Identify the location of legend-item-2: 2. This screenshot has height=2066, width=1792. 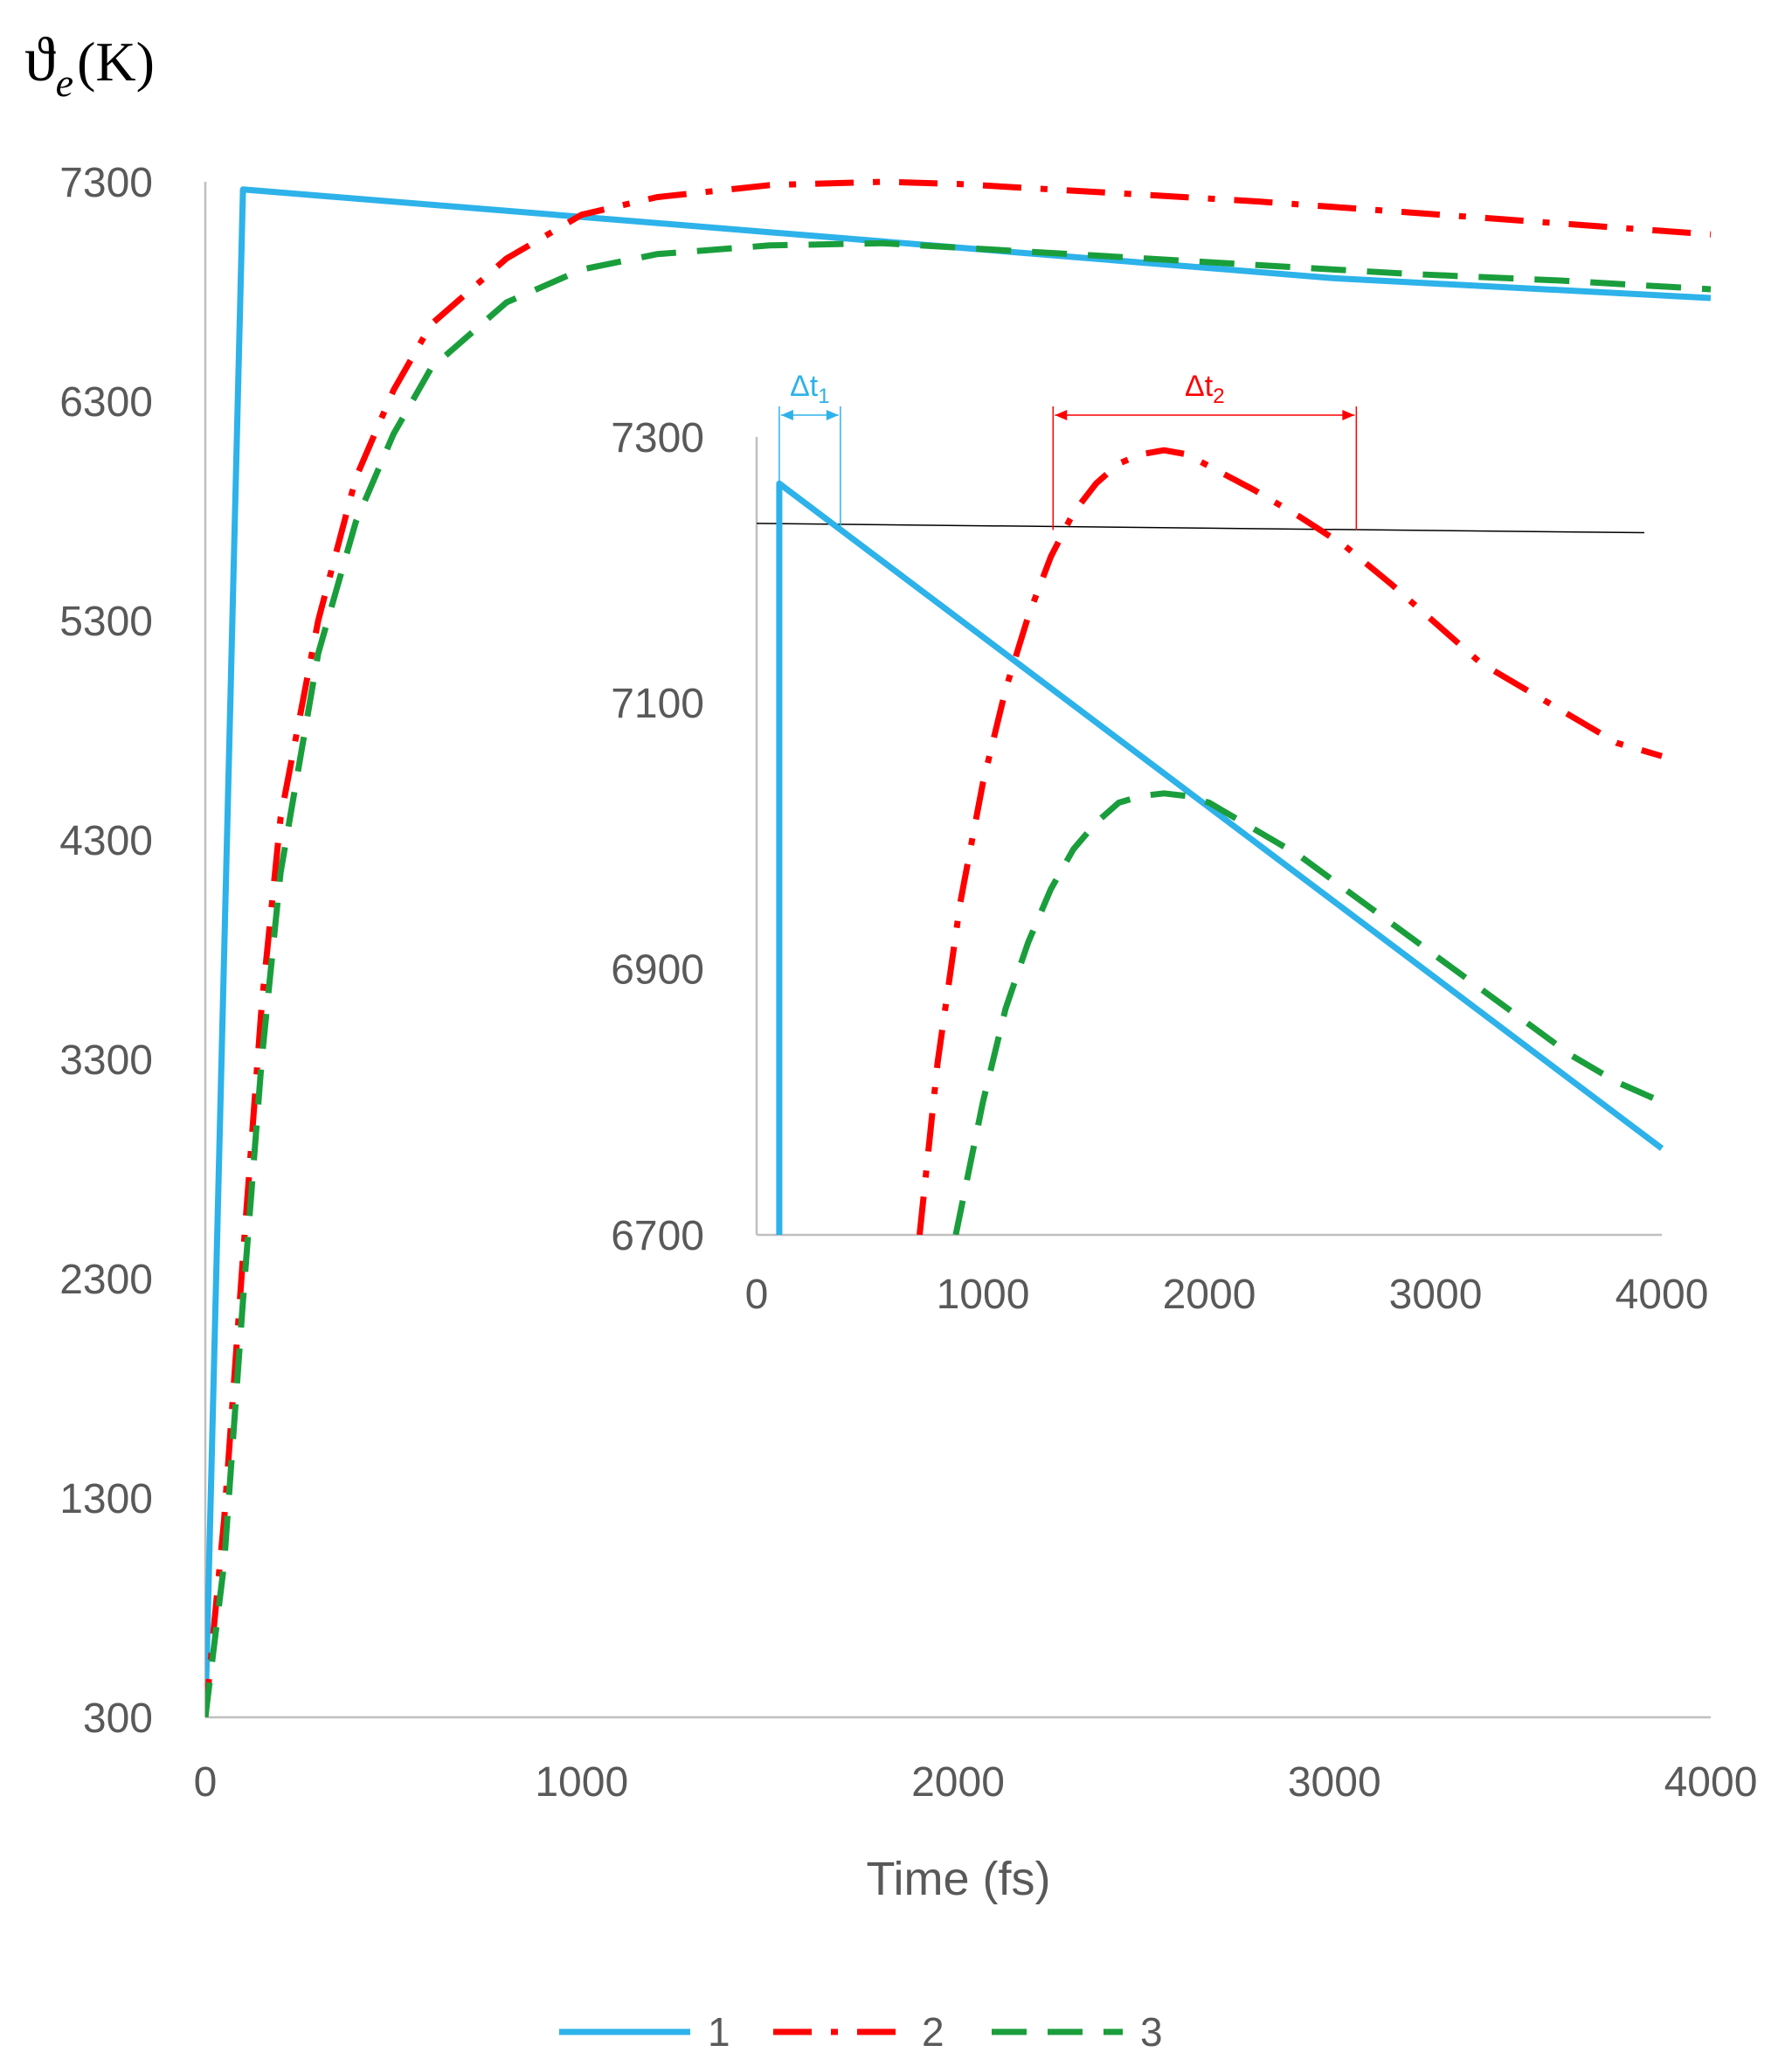
(858, 2032).